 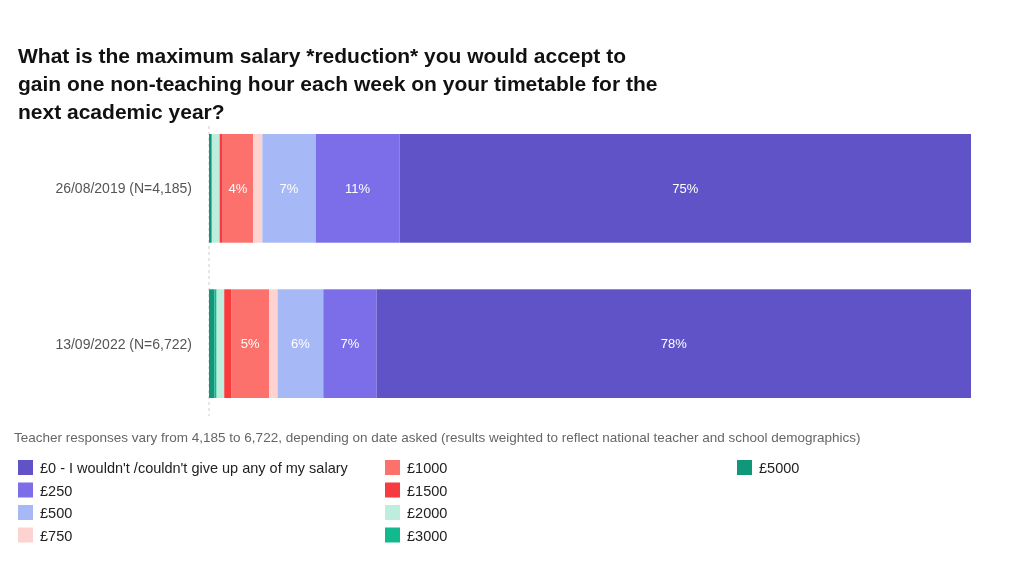 I want to click on y-tick-label: 13/09/2022 (N=6,722), so click(x=123, y=343).